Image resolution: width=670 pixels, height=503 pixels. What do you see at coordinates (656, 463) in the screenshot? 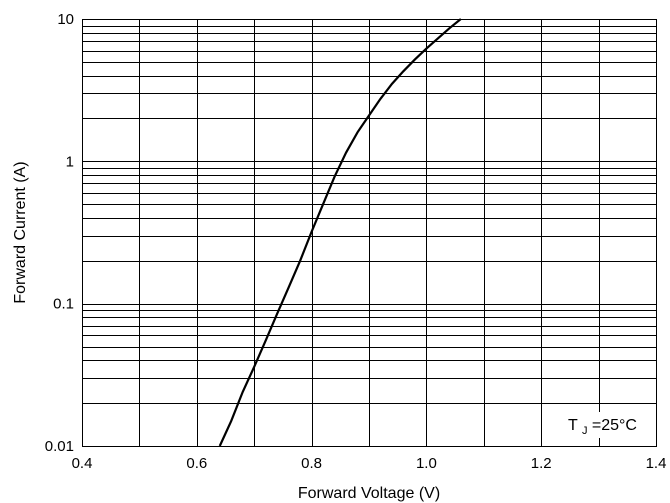
I see `x-tick-label: 1.4` at bounding box center [656, 463].